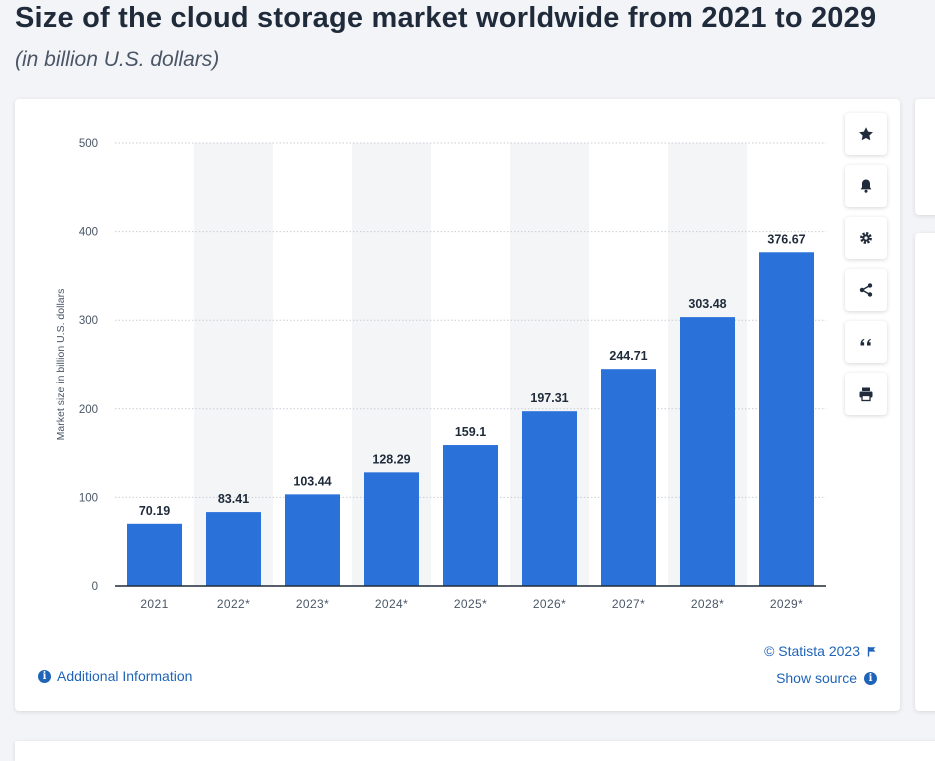 This screenshot has width=935, height=761. Describe the element at coordinates (312, 481) in the screenshot. I see `data-label: 103.44` at that location.